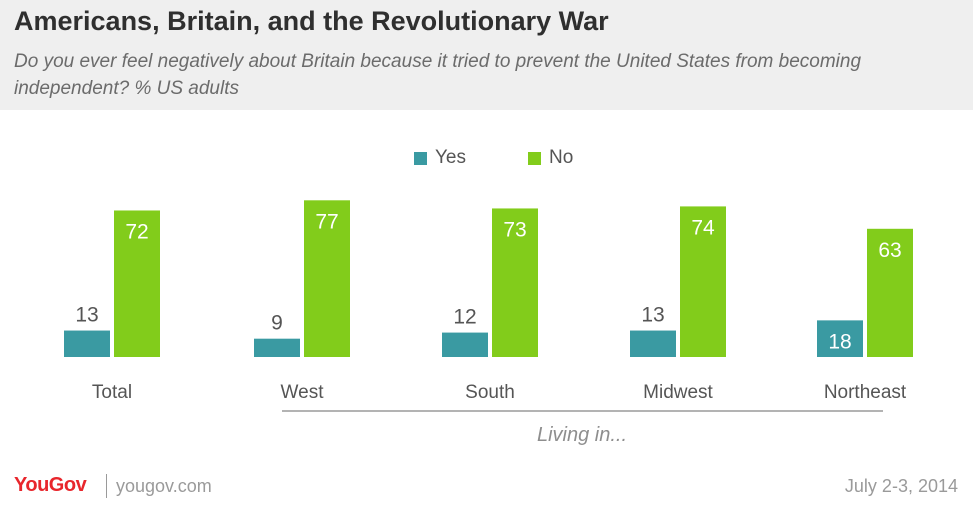  Describe the element at coordinates (490, 392) in the screenshot. I see `category-label-south: South` at that location.